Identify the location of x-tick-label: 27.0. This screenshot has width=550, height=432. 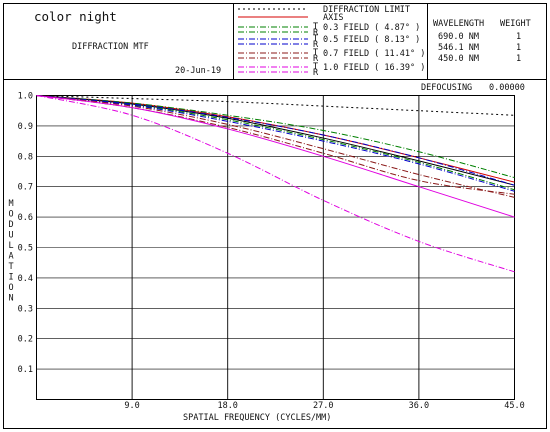
(323, 406).